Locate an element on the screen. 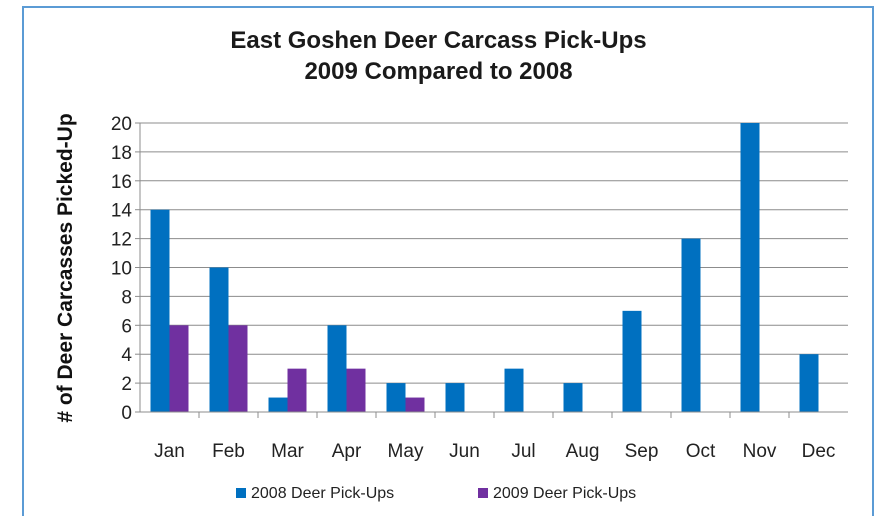 This screenshot has height=516, width=877. x-tick-label: Feb is located at coordinates (228, 451).